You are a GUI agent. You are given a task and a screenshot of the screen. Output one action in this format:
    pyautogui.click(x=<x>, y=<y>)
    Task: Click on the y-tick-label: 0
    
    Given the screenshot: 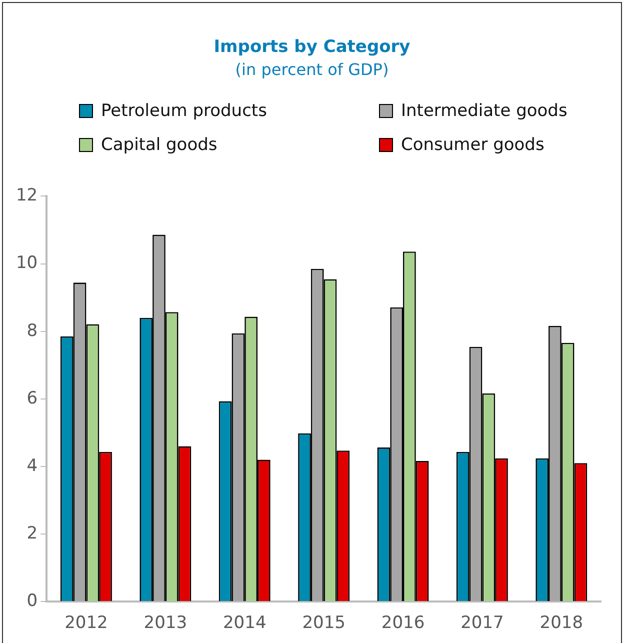 What is the action you would take?
    pyautogui.click(x=32, y=601)
    